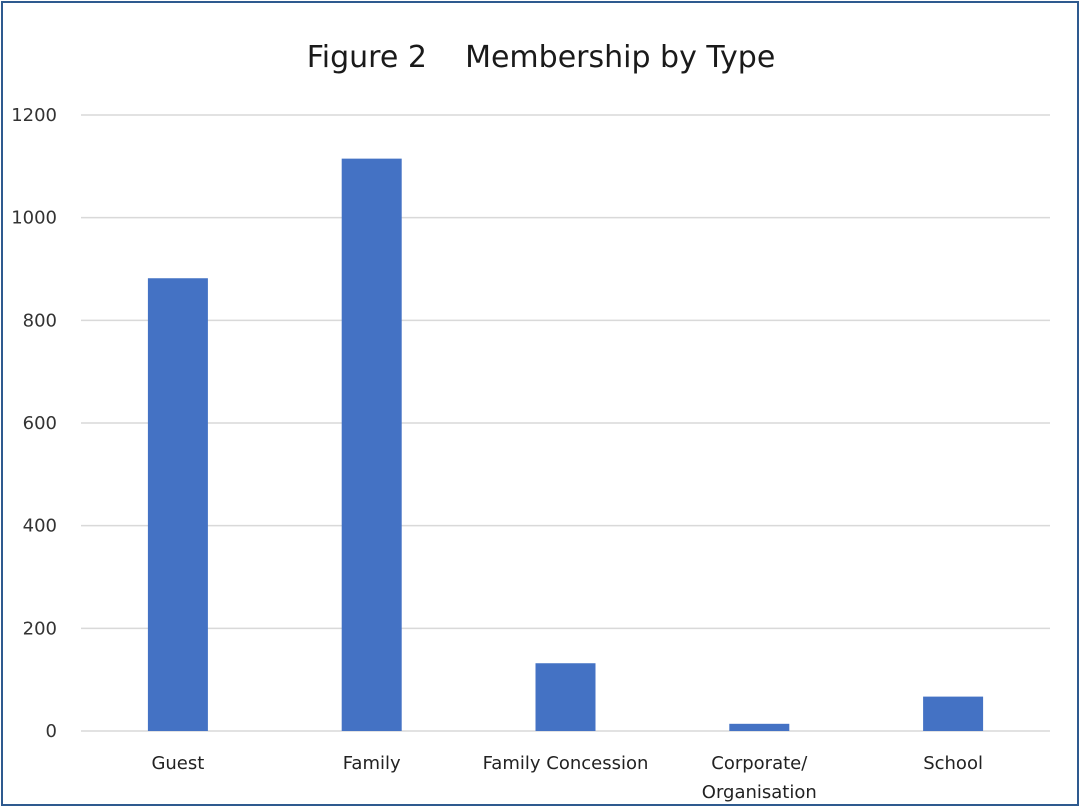  I want to click on y-tick-label: 200, so click(40, 628).